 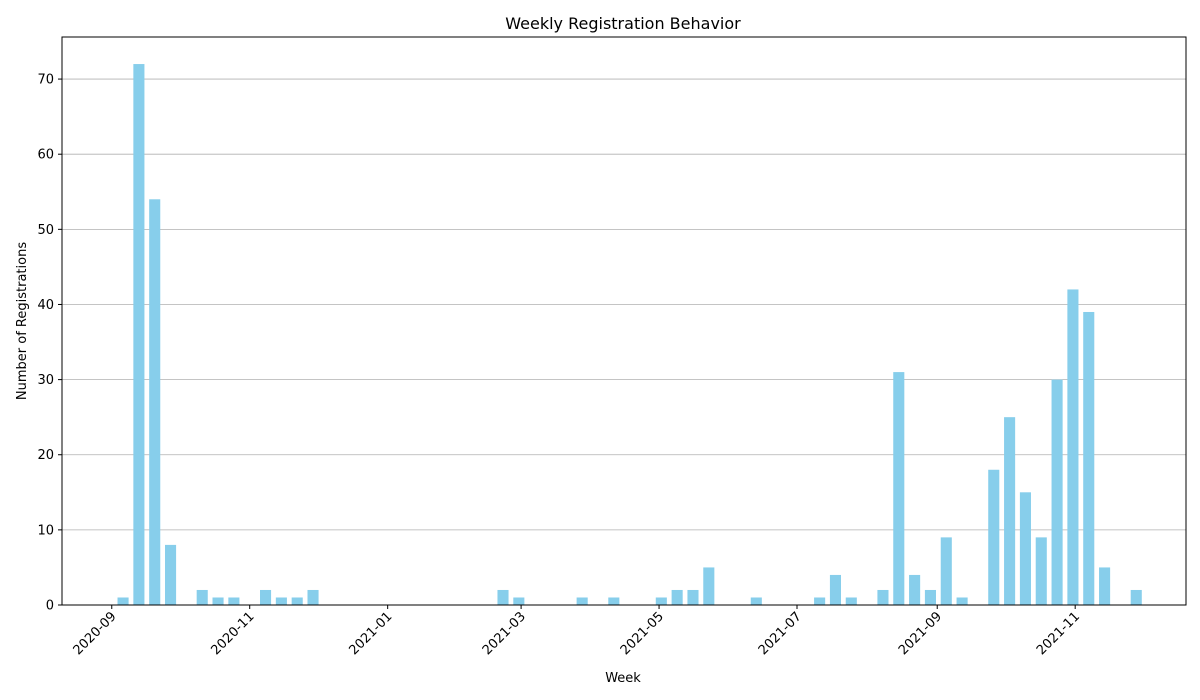 I want to click on y-tick-label: 40, so click(x=45, y=305).